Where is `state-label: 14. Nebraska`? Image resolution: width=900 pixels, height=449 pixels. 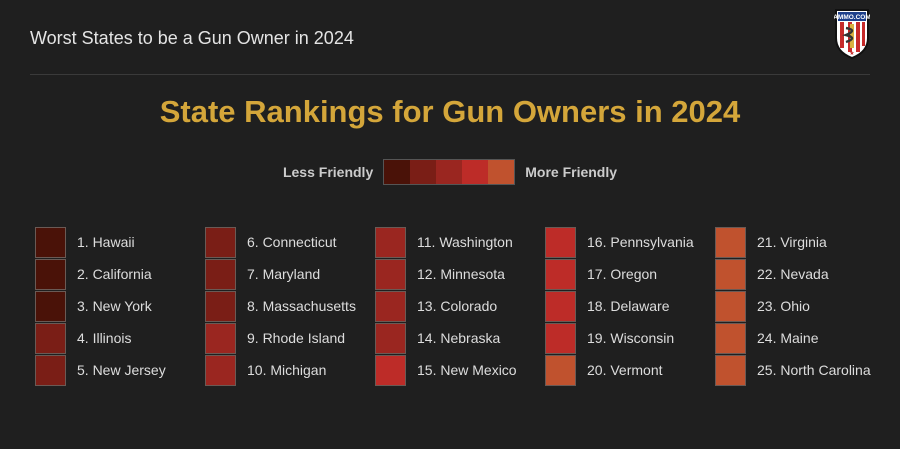 state-label: 14. Nebraska is located at coordinates (459, 338).